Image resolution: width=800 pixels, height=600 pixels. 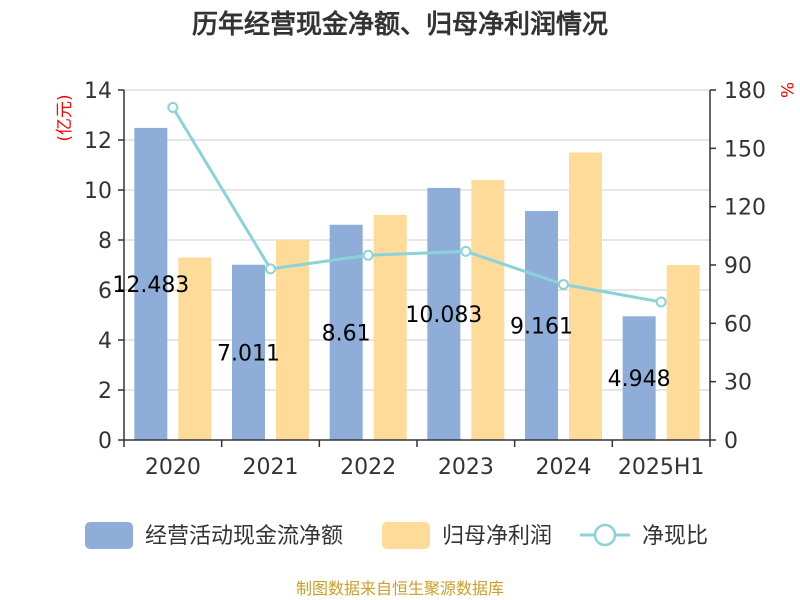 I want to click on left-axis-tick-label: 0, so click(x=105, y=441).